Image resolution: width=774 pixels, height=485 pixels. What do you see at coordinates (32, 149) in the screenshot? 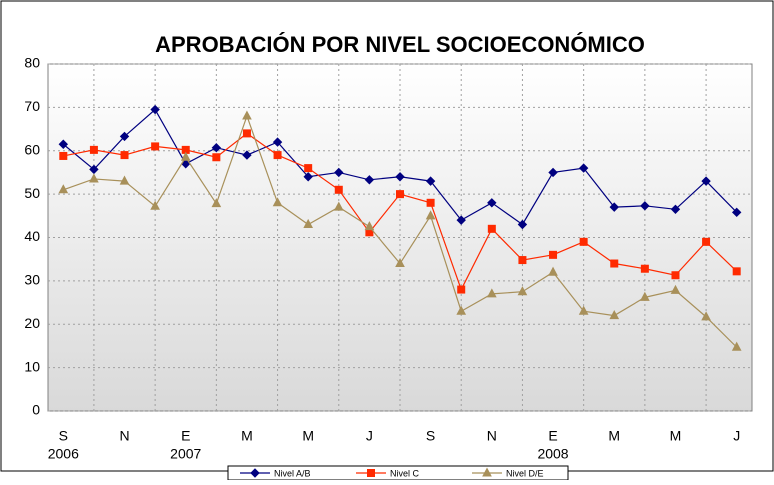
I see `y-tick-label: 60` at bounding box center [32, 149].